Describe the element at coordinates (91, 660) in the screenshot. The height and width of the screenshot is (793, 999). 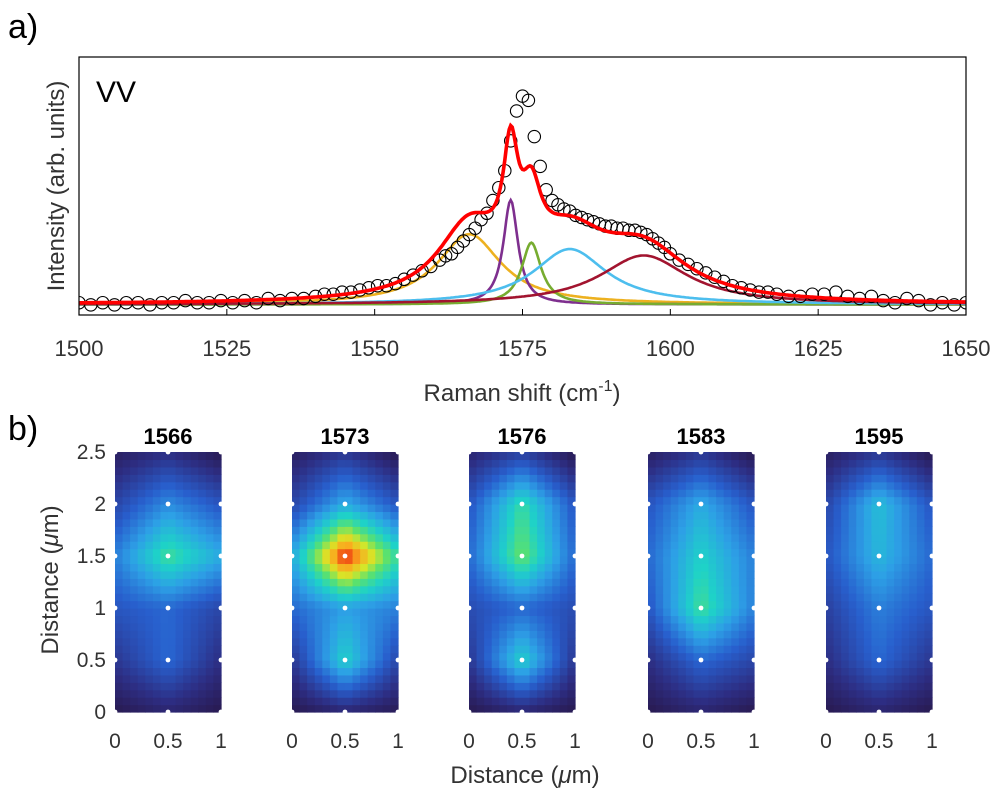
I see `map-y-tick-label: 0.5` at that location.